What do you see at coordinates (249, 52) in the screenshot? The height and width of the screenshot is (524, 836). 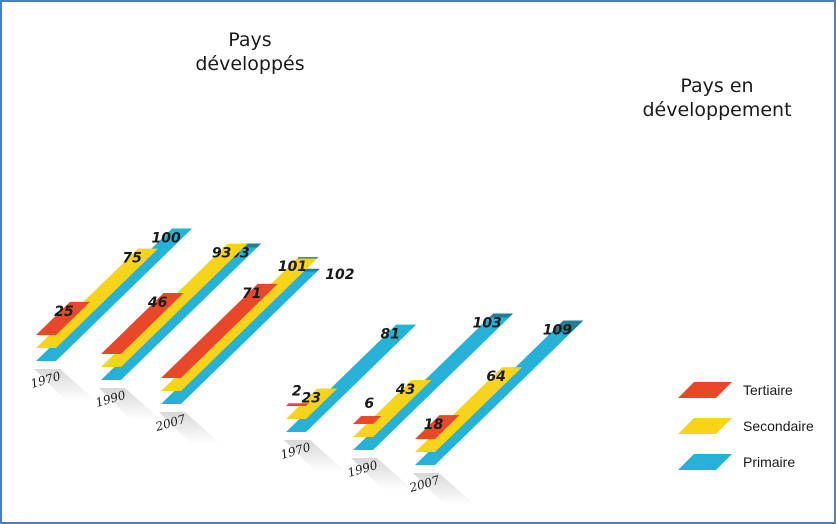 I see `group-title-developed: Pays développés` at bounding box center [249, 52].